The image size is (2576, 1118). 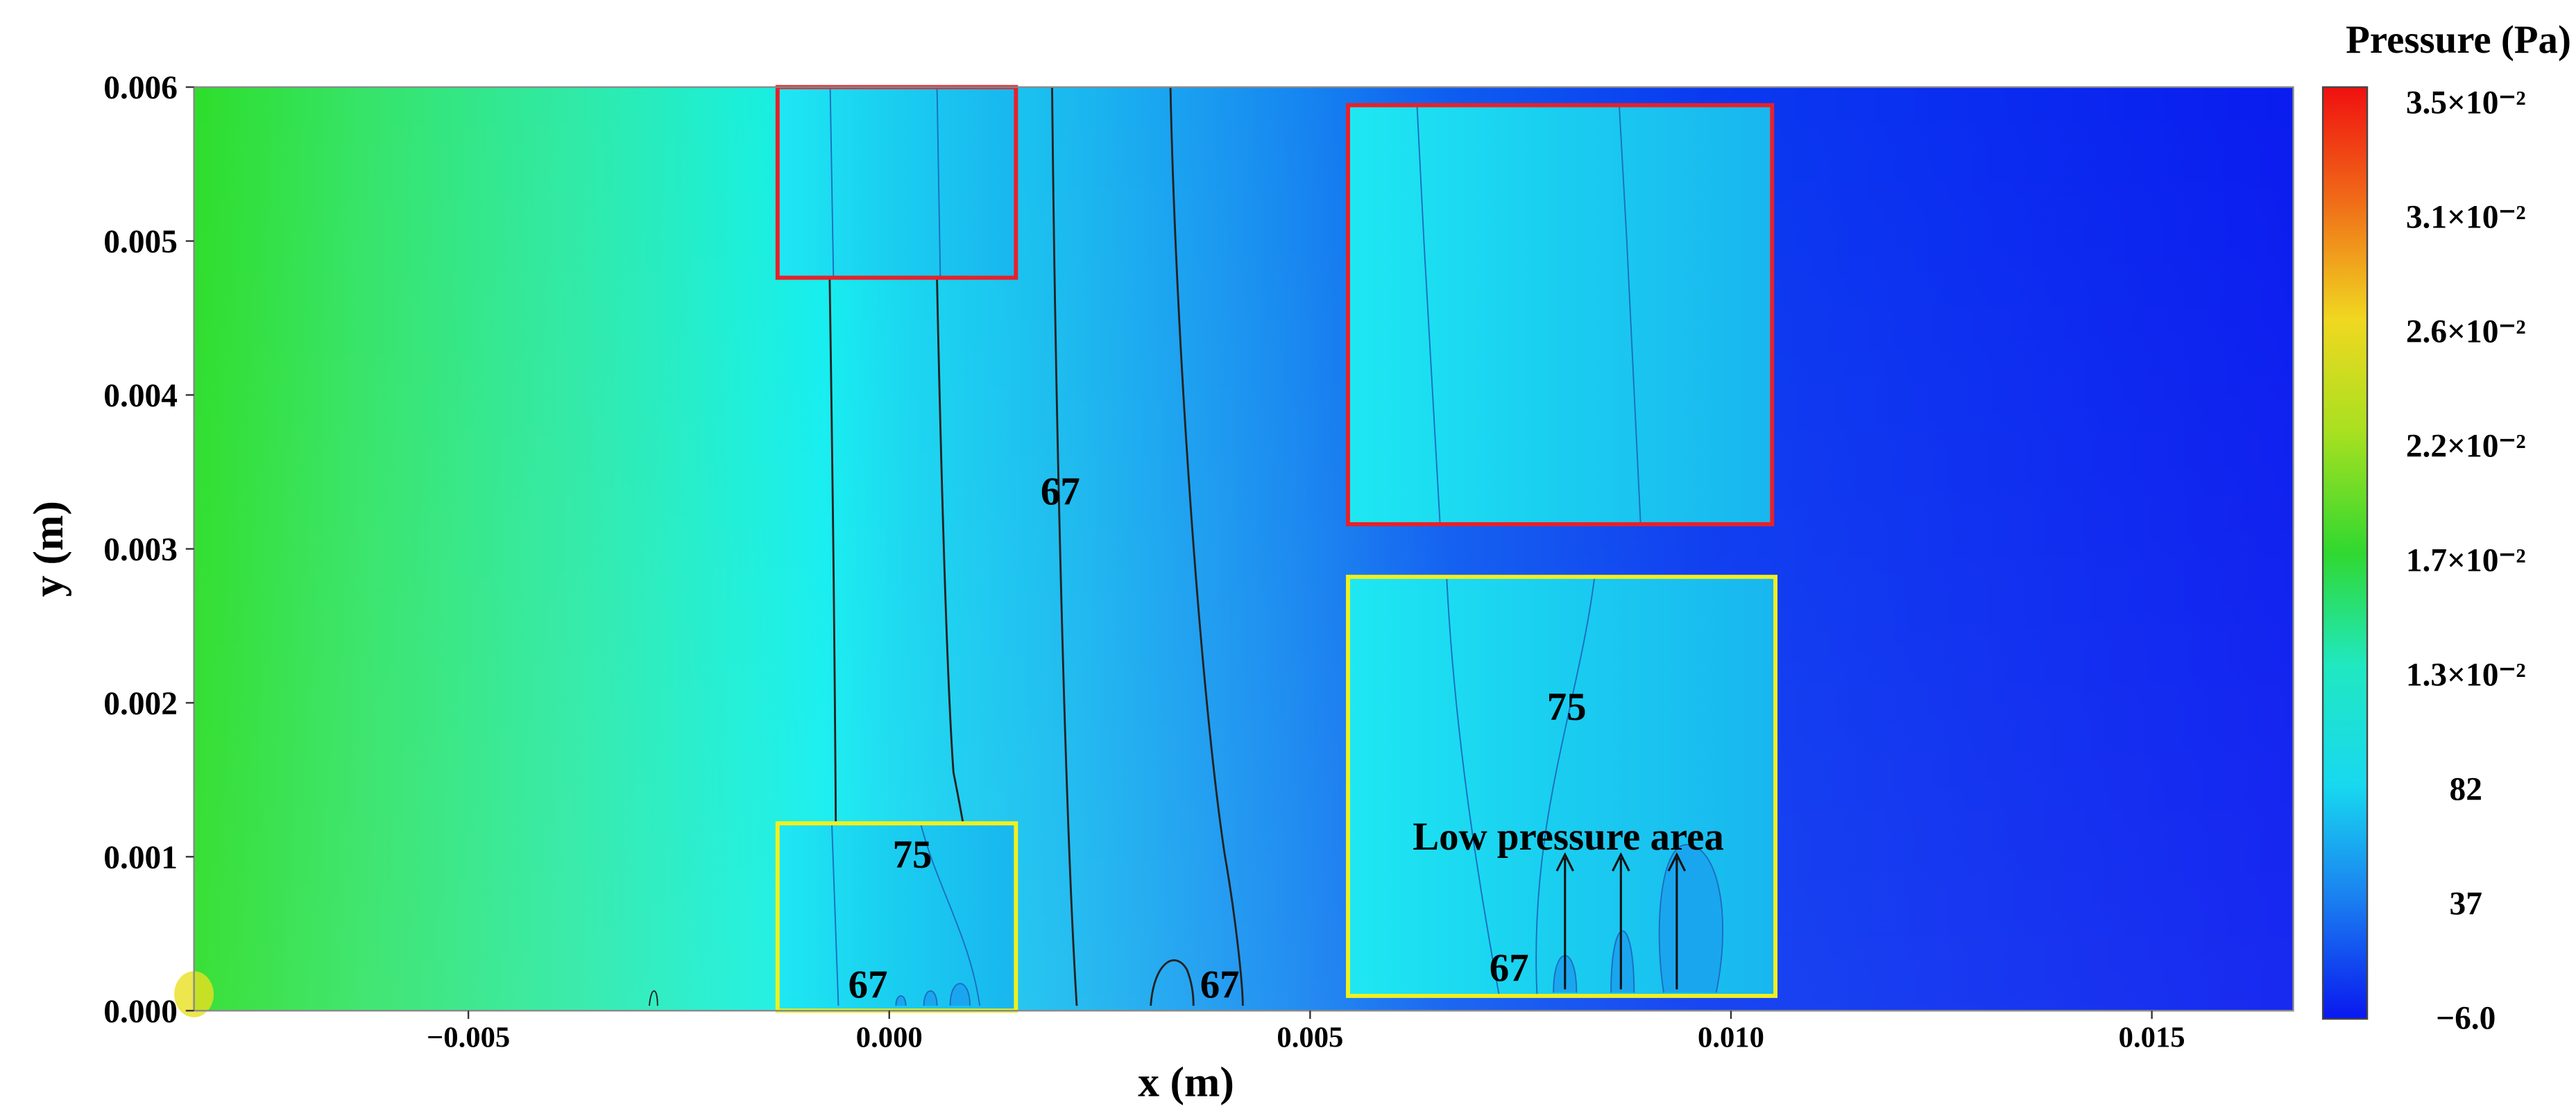 What do you see at coordinates (1562, 786) in the screenshot?
I see `inset-yellow-right` at bounding box center [1562, 786].